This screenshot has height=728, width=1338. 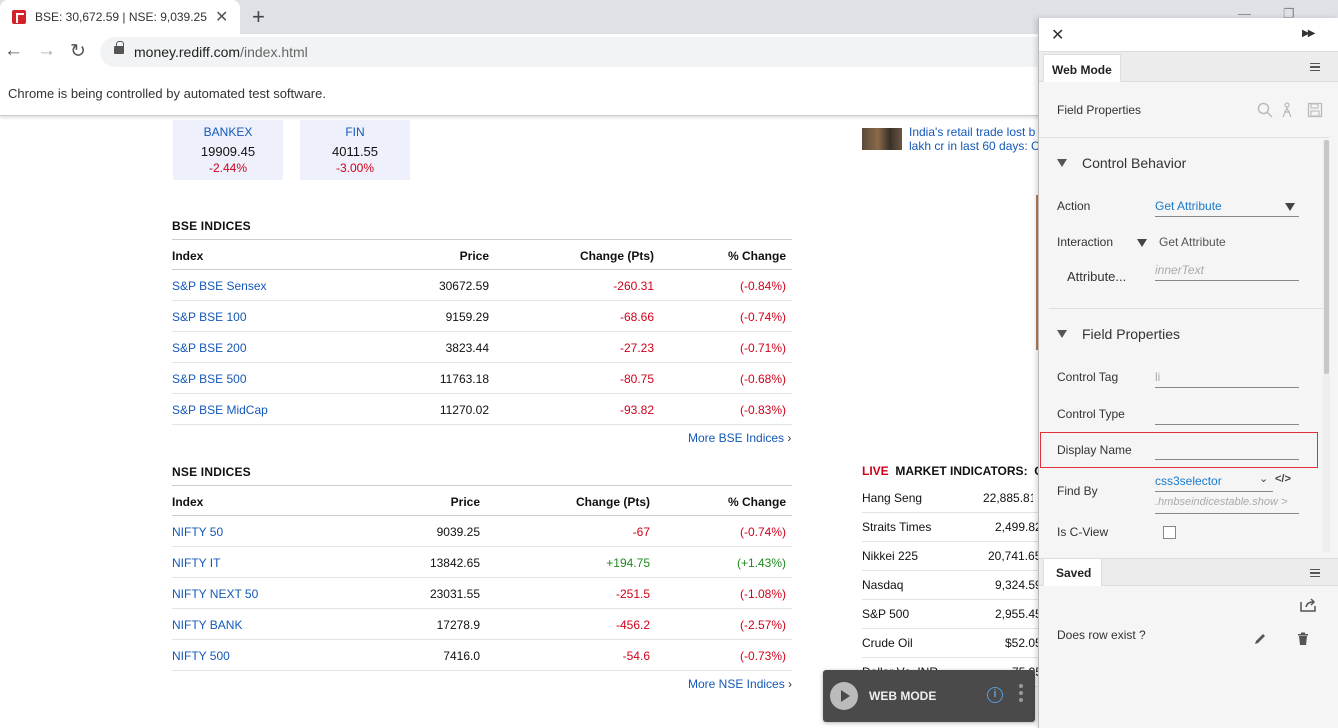 What do you see at coordinates (1189, 308) in the screenshot?
I see `divider` at bounding box center [1189, 308].